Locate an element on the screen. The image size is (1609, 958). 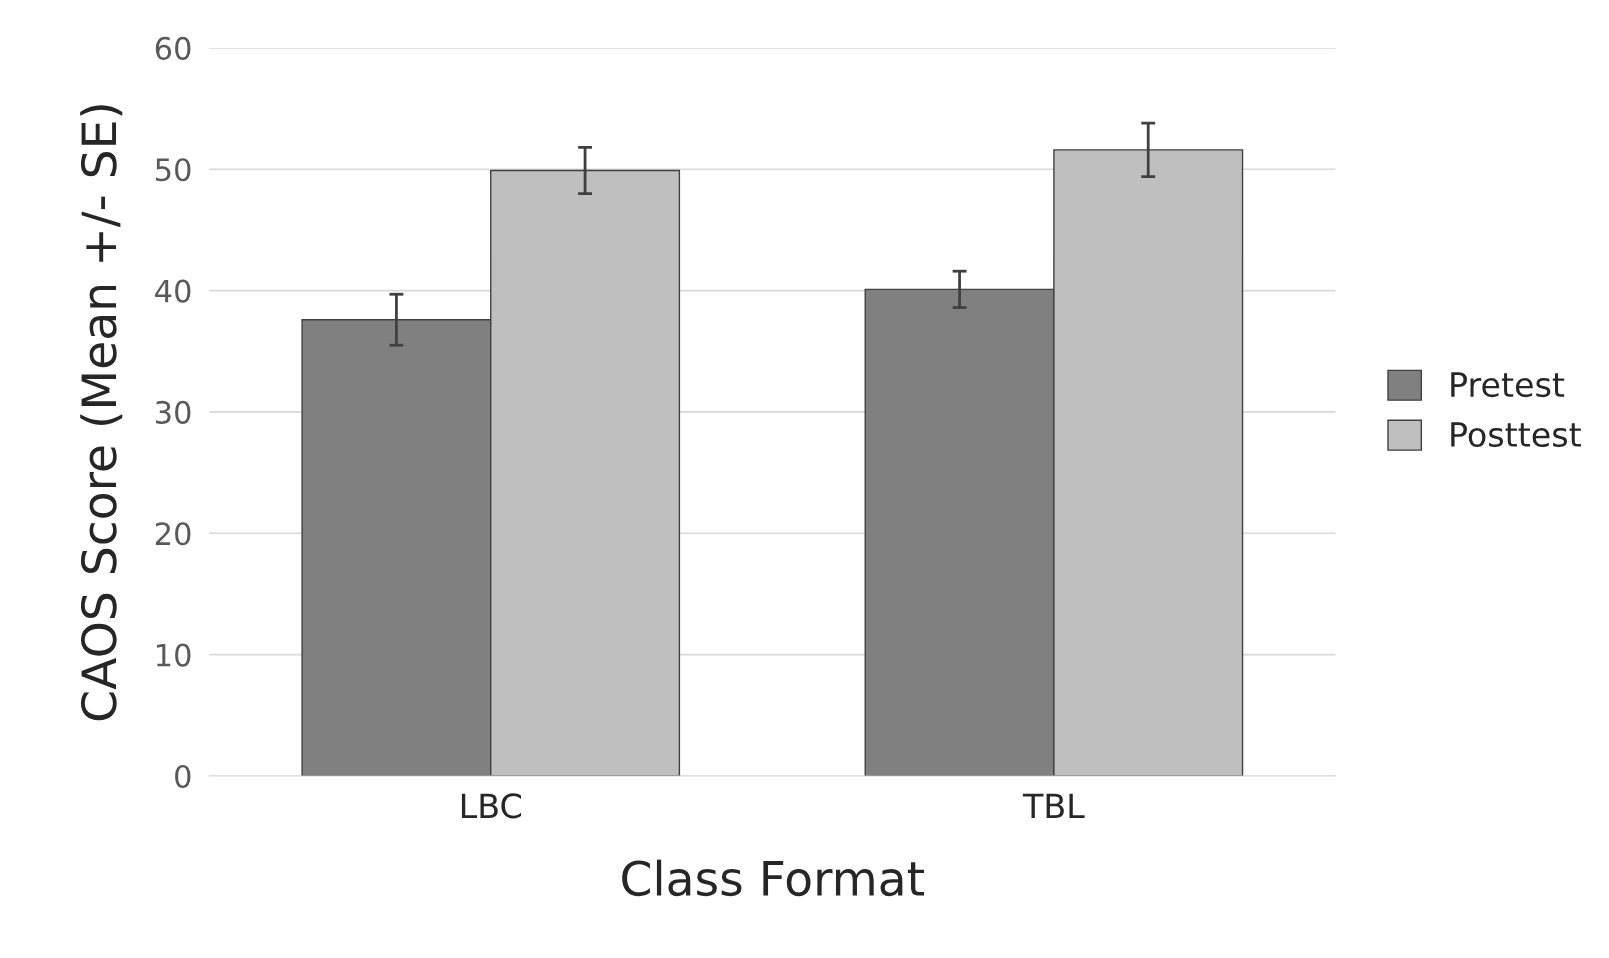
x-tick-label: LBC is located at coordinates (491, 806).